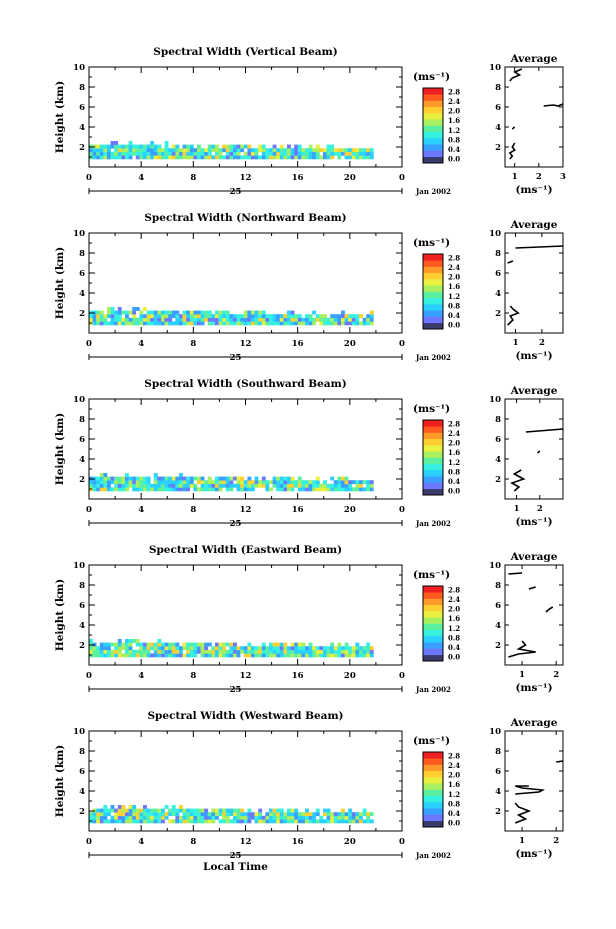 The height and width of the screenshot is (929, 616). What do you see at coordinates (246, 676) in the screenshot?
I see `x-tick-label: 12` at bounding box center [246, 676].